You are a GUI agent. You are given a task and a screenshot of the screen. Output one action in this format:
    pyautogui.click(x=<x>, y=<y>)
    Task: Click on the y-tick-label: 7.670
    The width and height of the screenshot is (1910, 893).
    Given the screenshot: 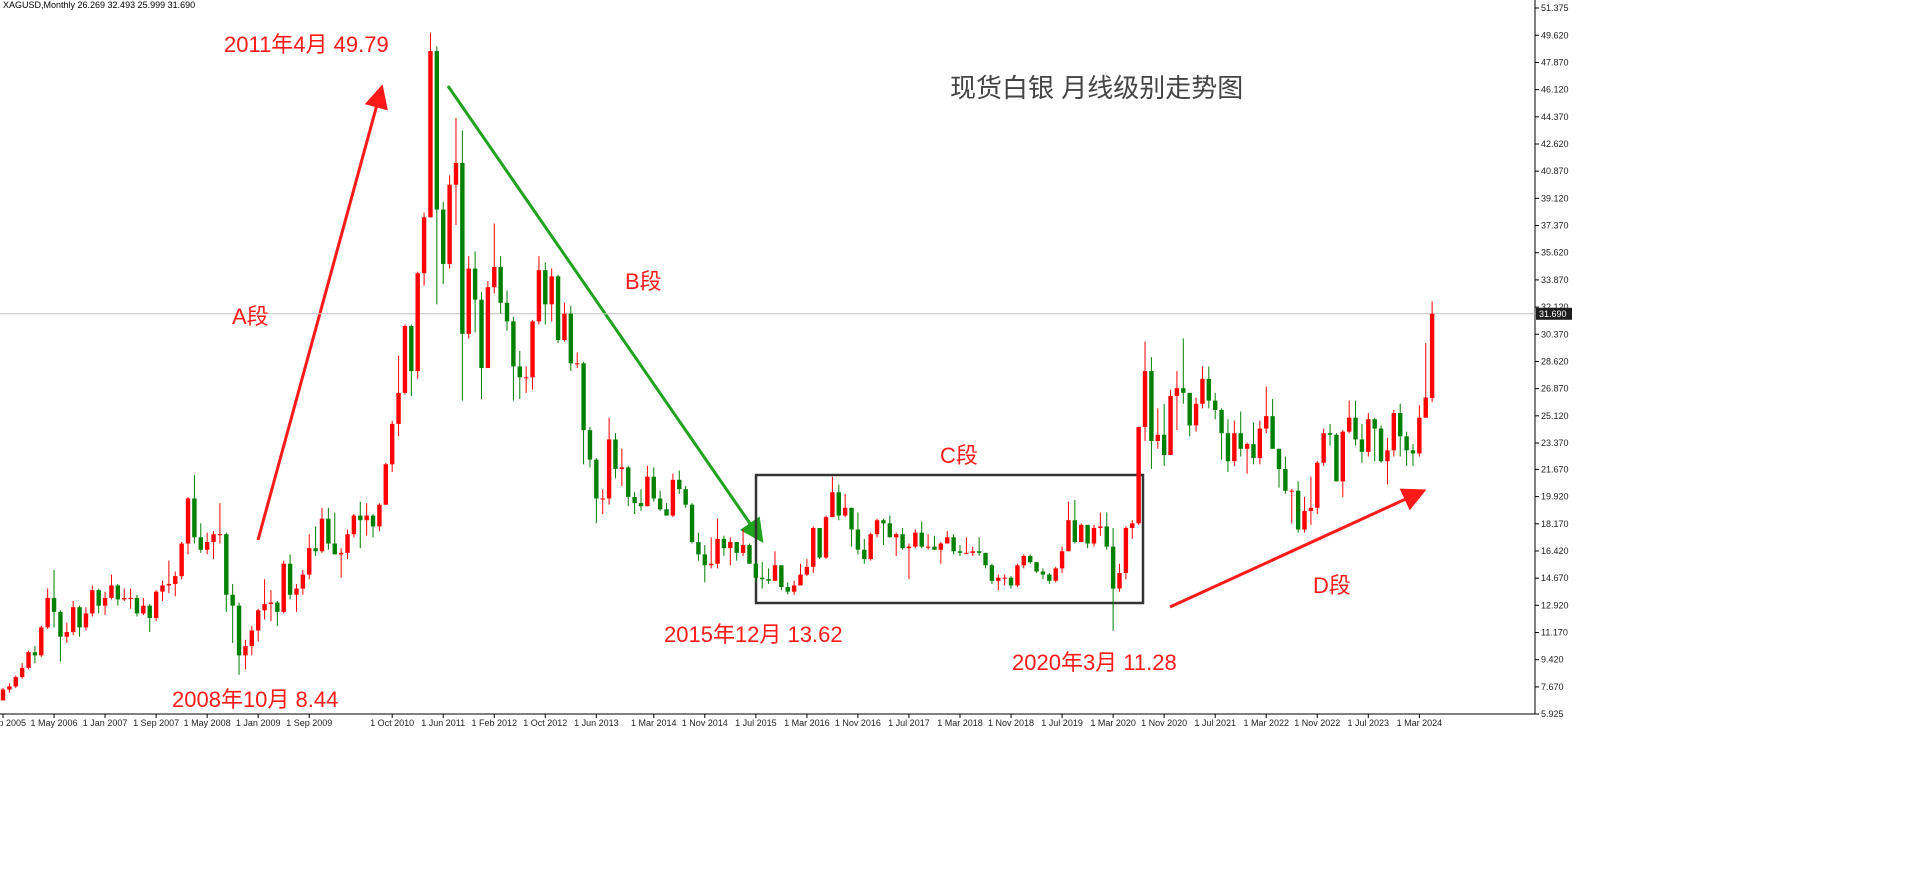 What is the action you would take?
    pyautogui.click(x=1552, y=687)
    